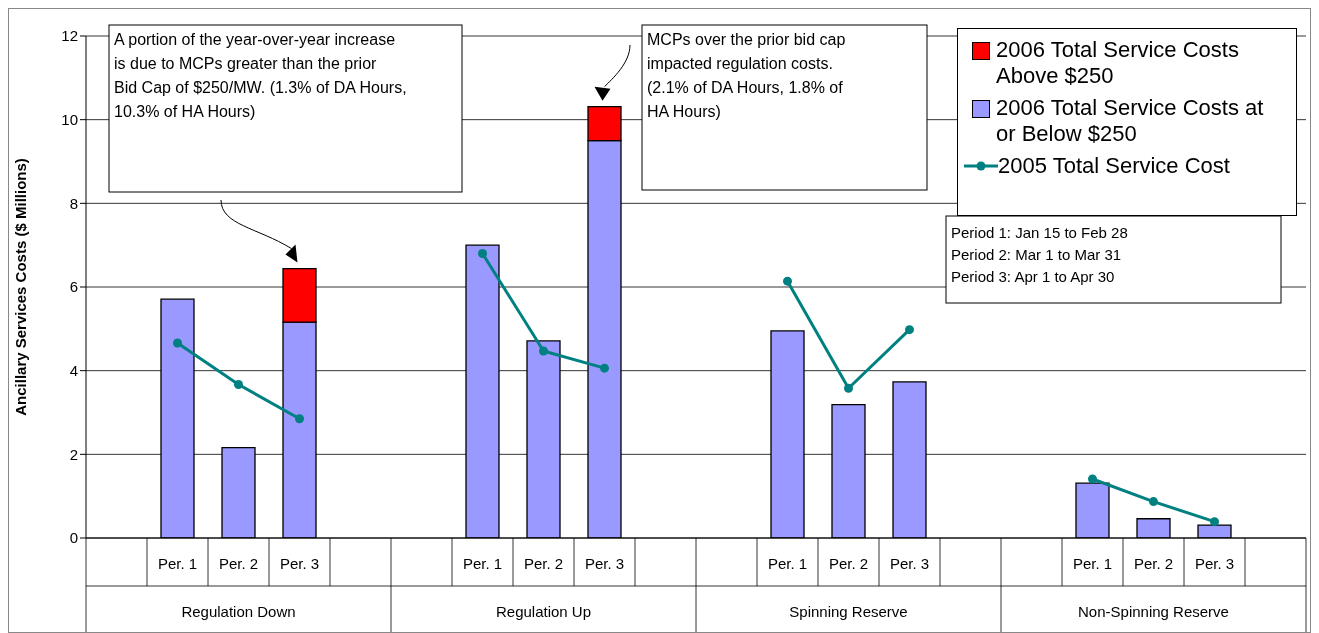 Image resolution: width=1319 pixels, height=633 pixels. Describe the element at coordinates (73, 203) in the screenshot. I see `y-tick-label: 8` at that location.